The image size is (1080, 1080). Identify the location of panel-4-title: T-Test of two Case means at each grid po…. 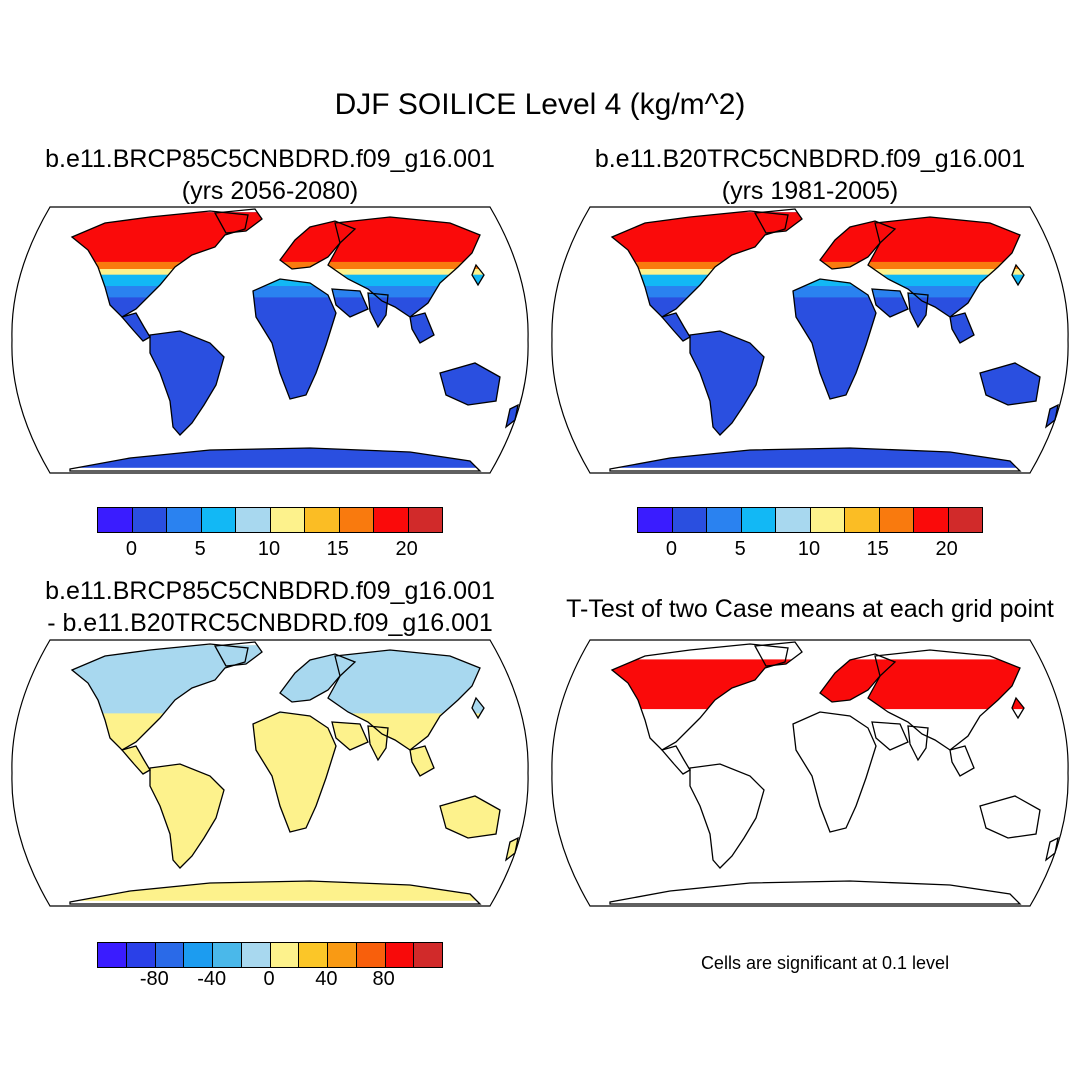
(810, 609).